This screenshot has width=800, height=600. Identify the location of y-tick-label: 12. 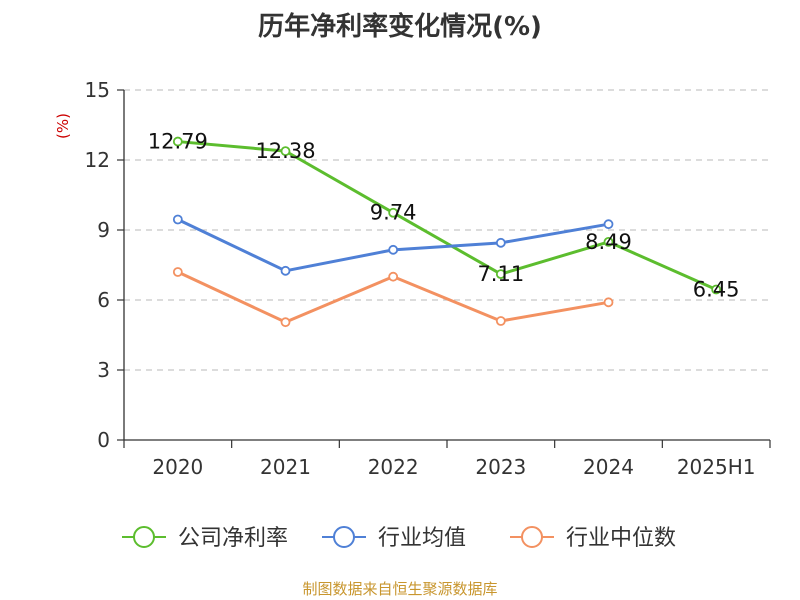
(97, 160).